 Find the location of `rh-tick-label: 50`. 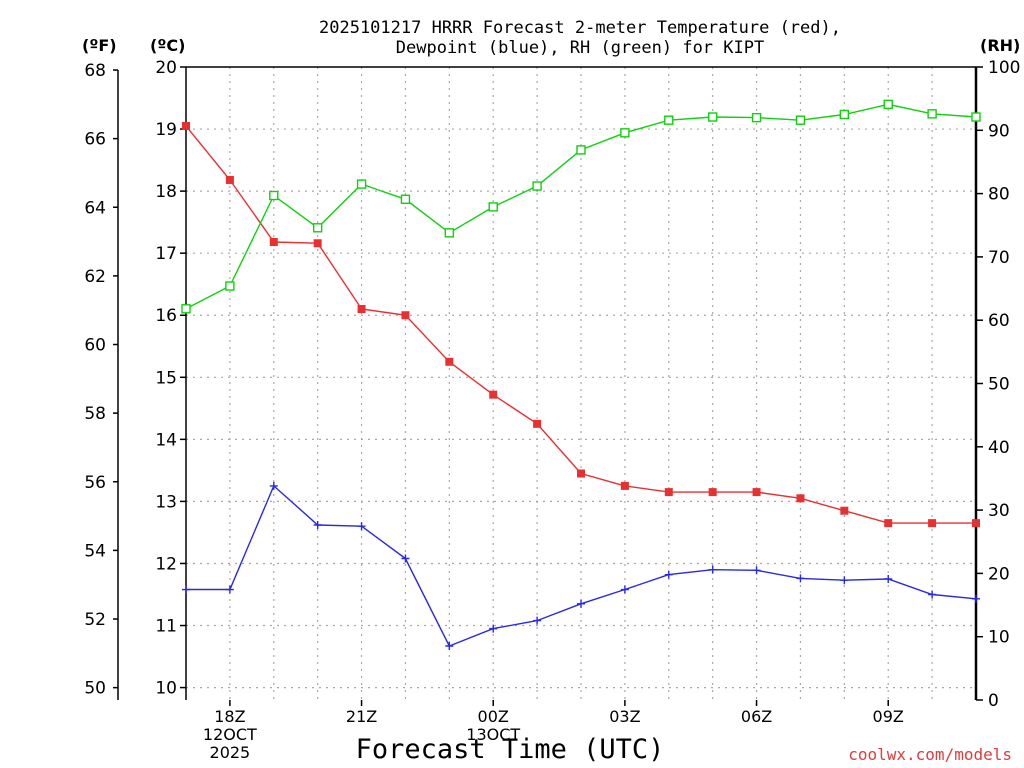

rh-tick-label: 50 is located at coordinates (999, 385).